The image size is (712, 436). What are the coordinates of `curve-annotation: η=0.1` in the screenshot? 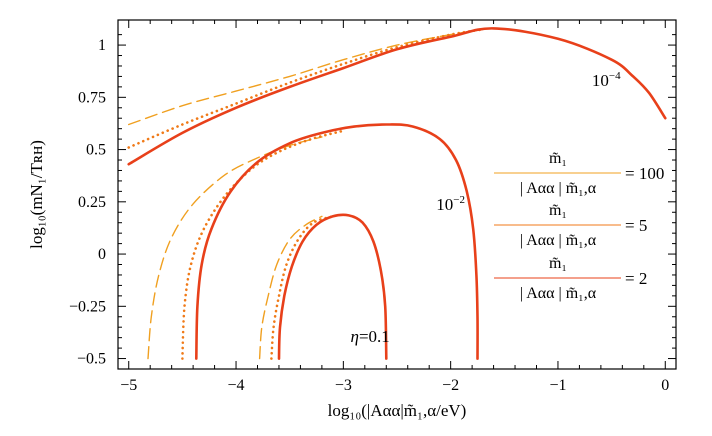 It's located at (370, 336).